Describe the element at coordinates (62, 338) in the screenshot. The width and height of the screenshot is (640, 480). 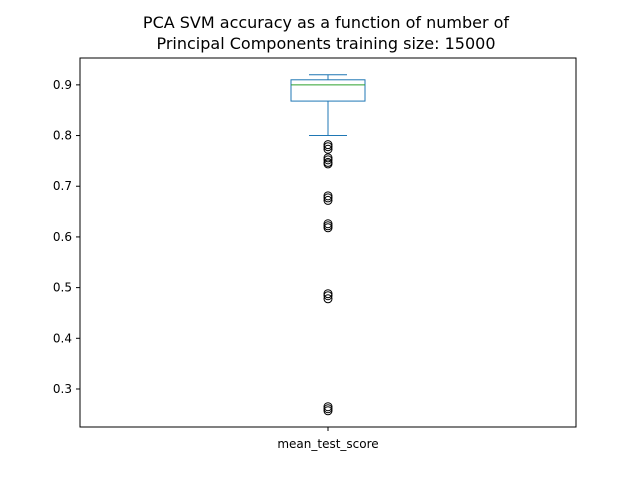
I see `y-tick-label: 0.4` at that location.